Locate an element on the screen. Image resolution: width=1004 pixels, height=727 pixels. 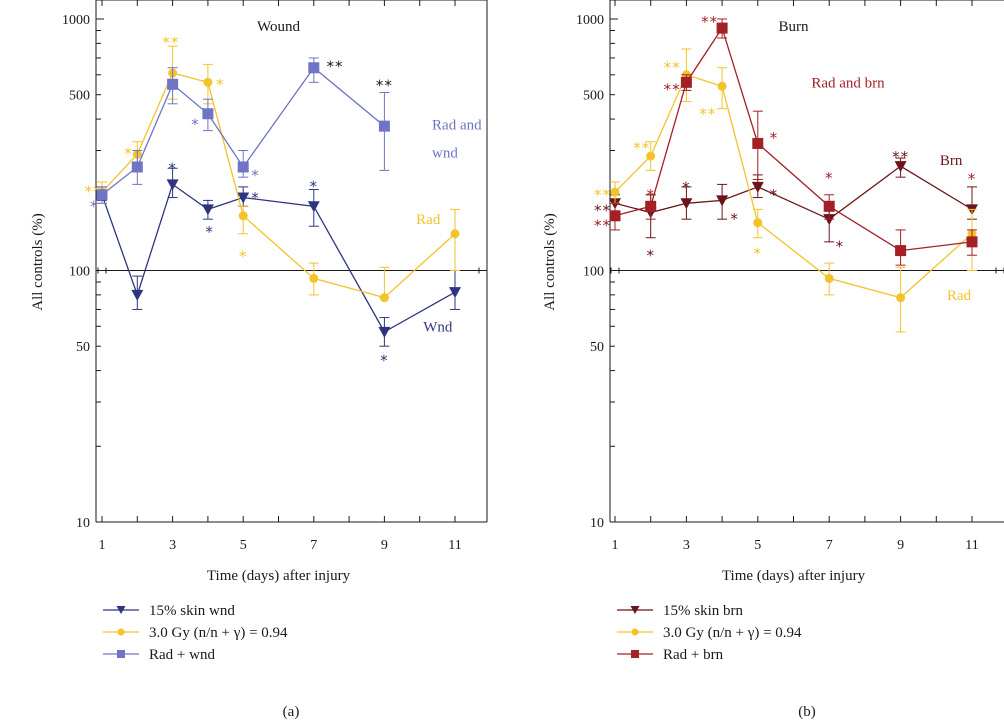
series-square: ********* * is located at coordinates (786, 139).